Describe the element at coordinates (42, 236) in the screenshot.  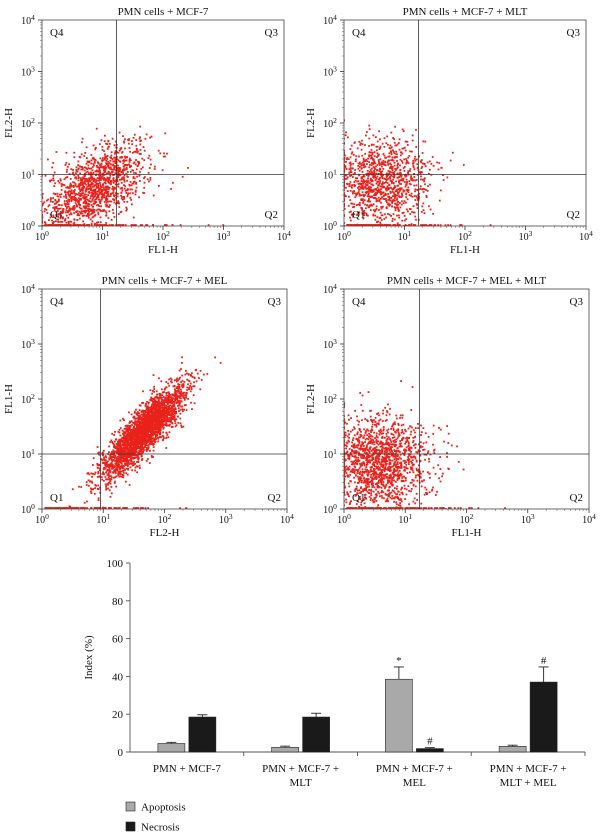
I see `x-tick-label: 10⁰` at that location.